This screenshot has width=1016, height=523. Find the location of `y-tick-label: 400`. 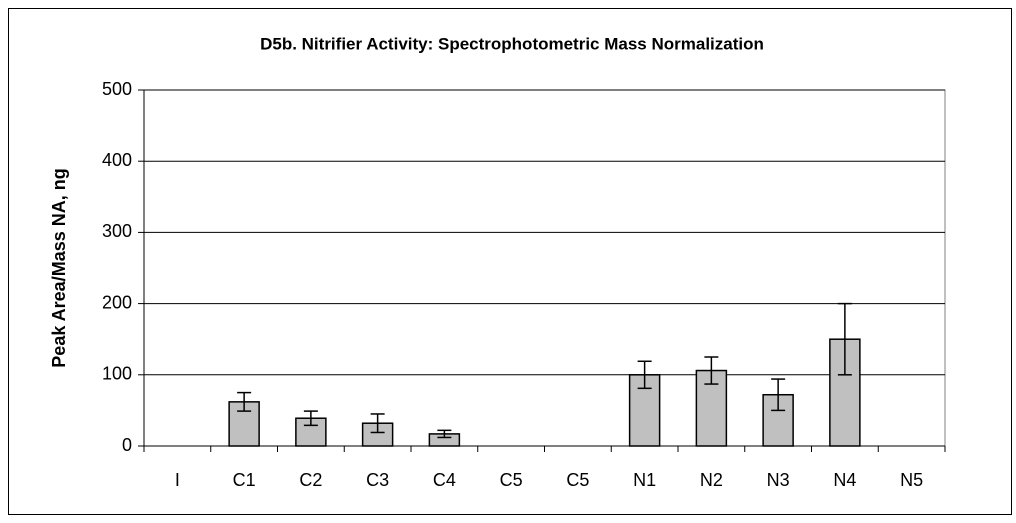

y-tick-label: 400 is located at coordinates (117, 160).